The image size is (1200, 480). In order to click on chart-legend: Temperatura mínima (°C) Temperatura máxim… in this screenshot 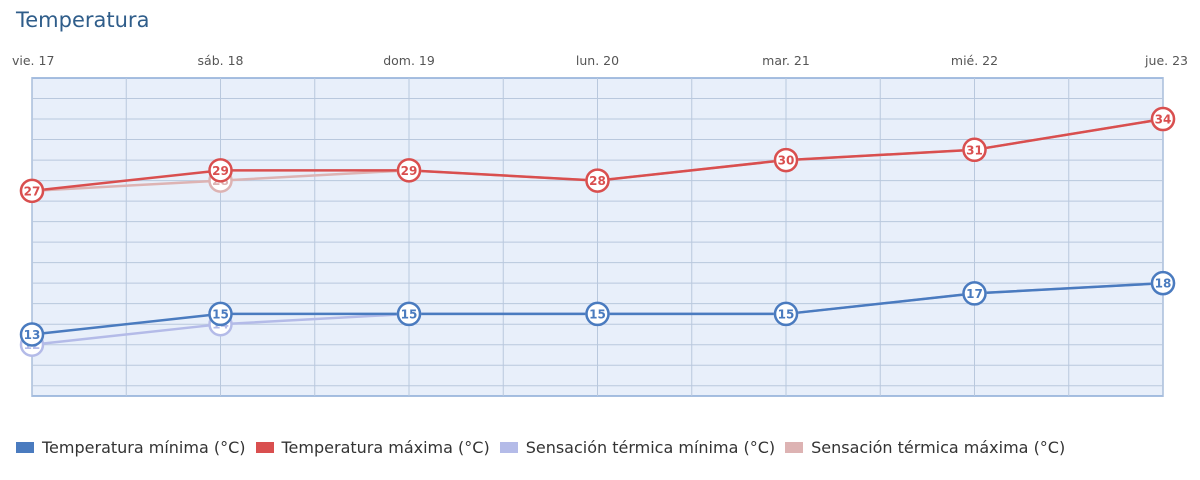, I will do `click(545, 447)`.